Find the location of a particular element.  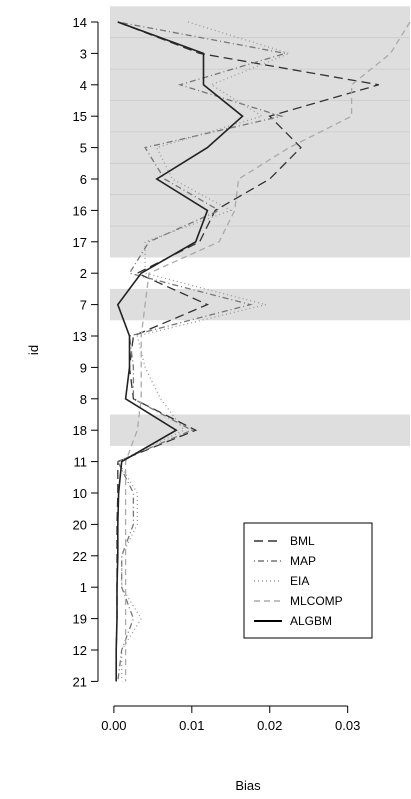

x-tick-label: 0.00 is located at coordinates (113, 725).